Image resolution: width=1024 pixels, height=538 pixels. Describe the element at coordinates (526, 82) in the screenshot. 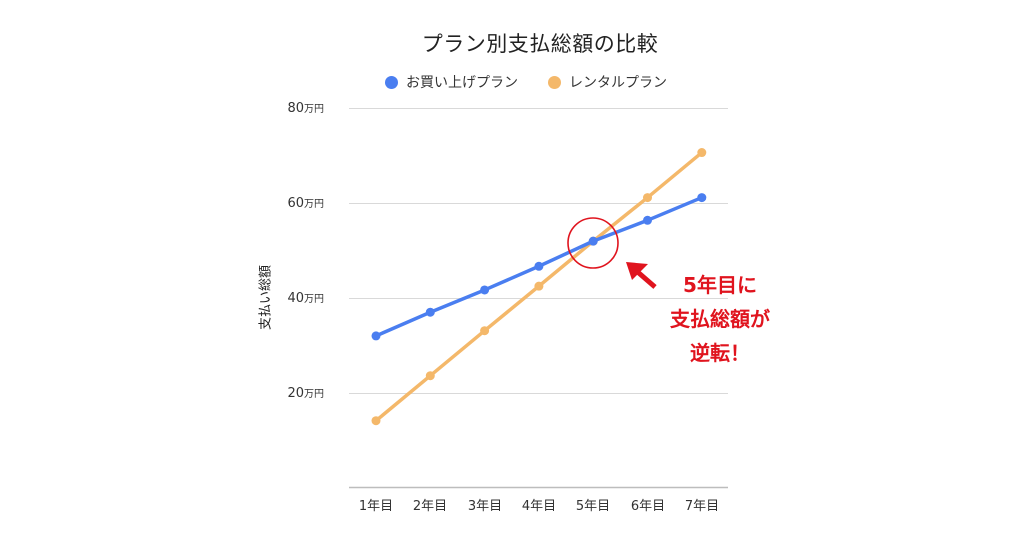

I see `chart-legend: お買い上げプラン レンタルプラン` at that location.